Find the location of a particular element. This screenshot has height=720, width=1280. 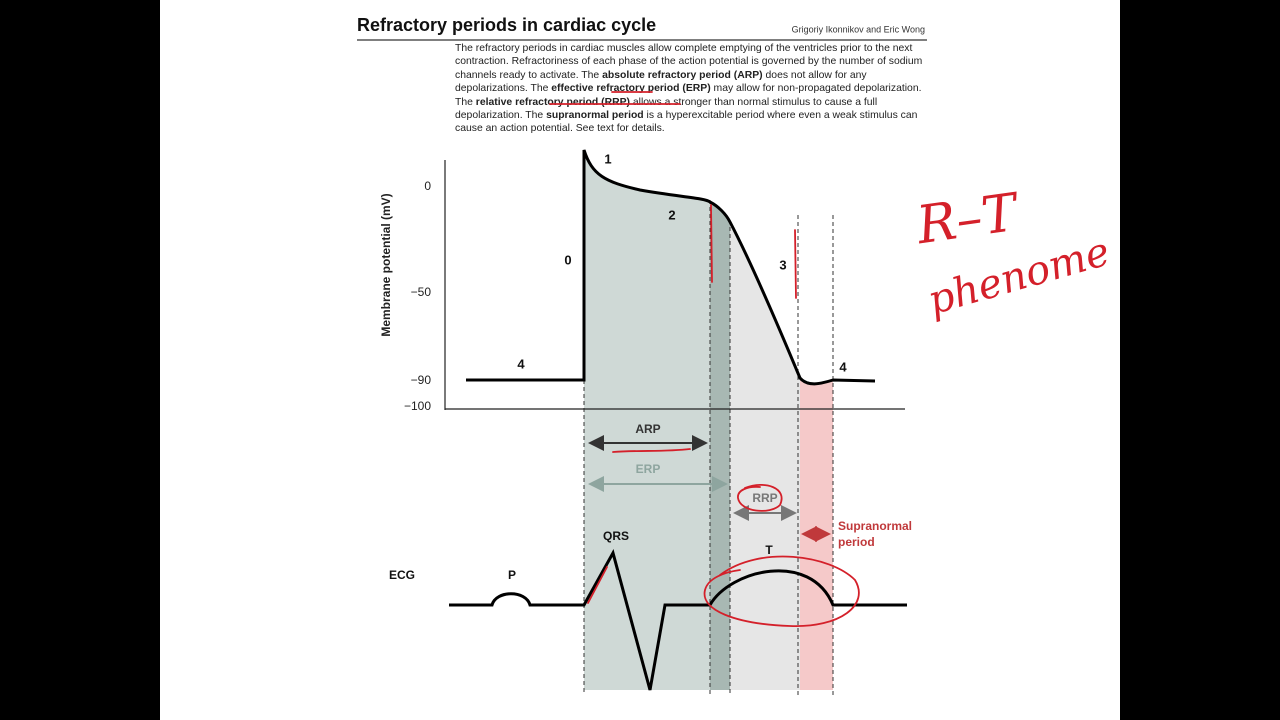

p-wave-label: P is located at coordinates (512, 575).